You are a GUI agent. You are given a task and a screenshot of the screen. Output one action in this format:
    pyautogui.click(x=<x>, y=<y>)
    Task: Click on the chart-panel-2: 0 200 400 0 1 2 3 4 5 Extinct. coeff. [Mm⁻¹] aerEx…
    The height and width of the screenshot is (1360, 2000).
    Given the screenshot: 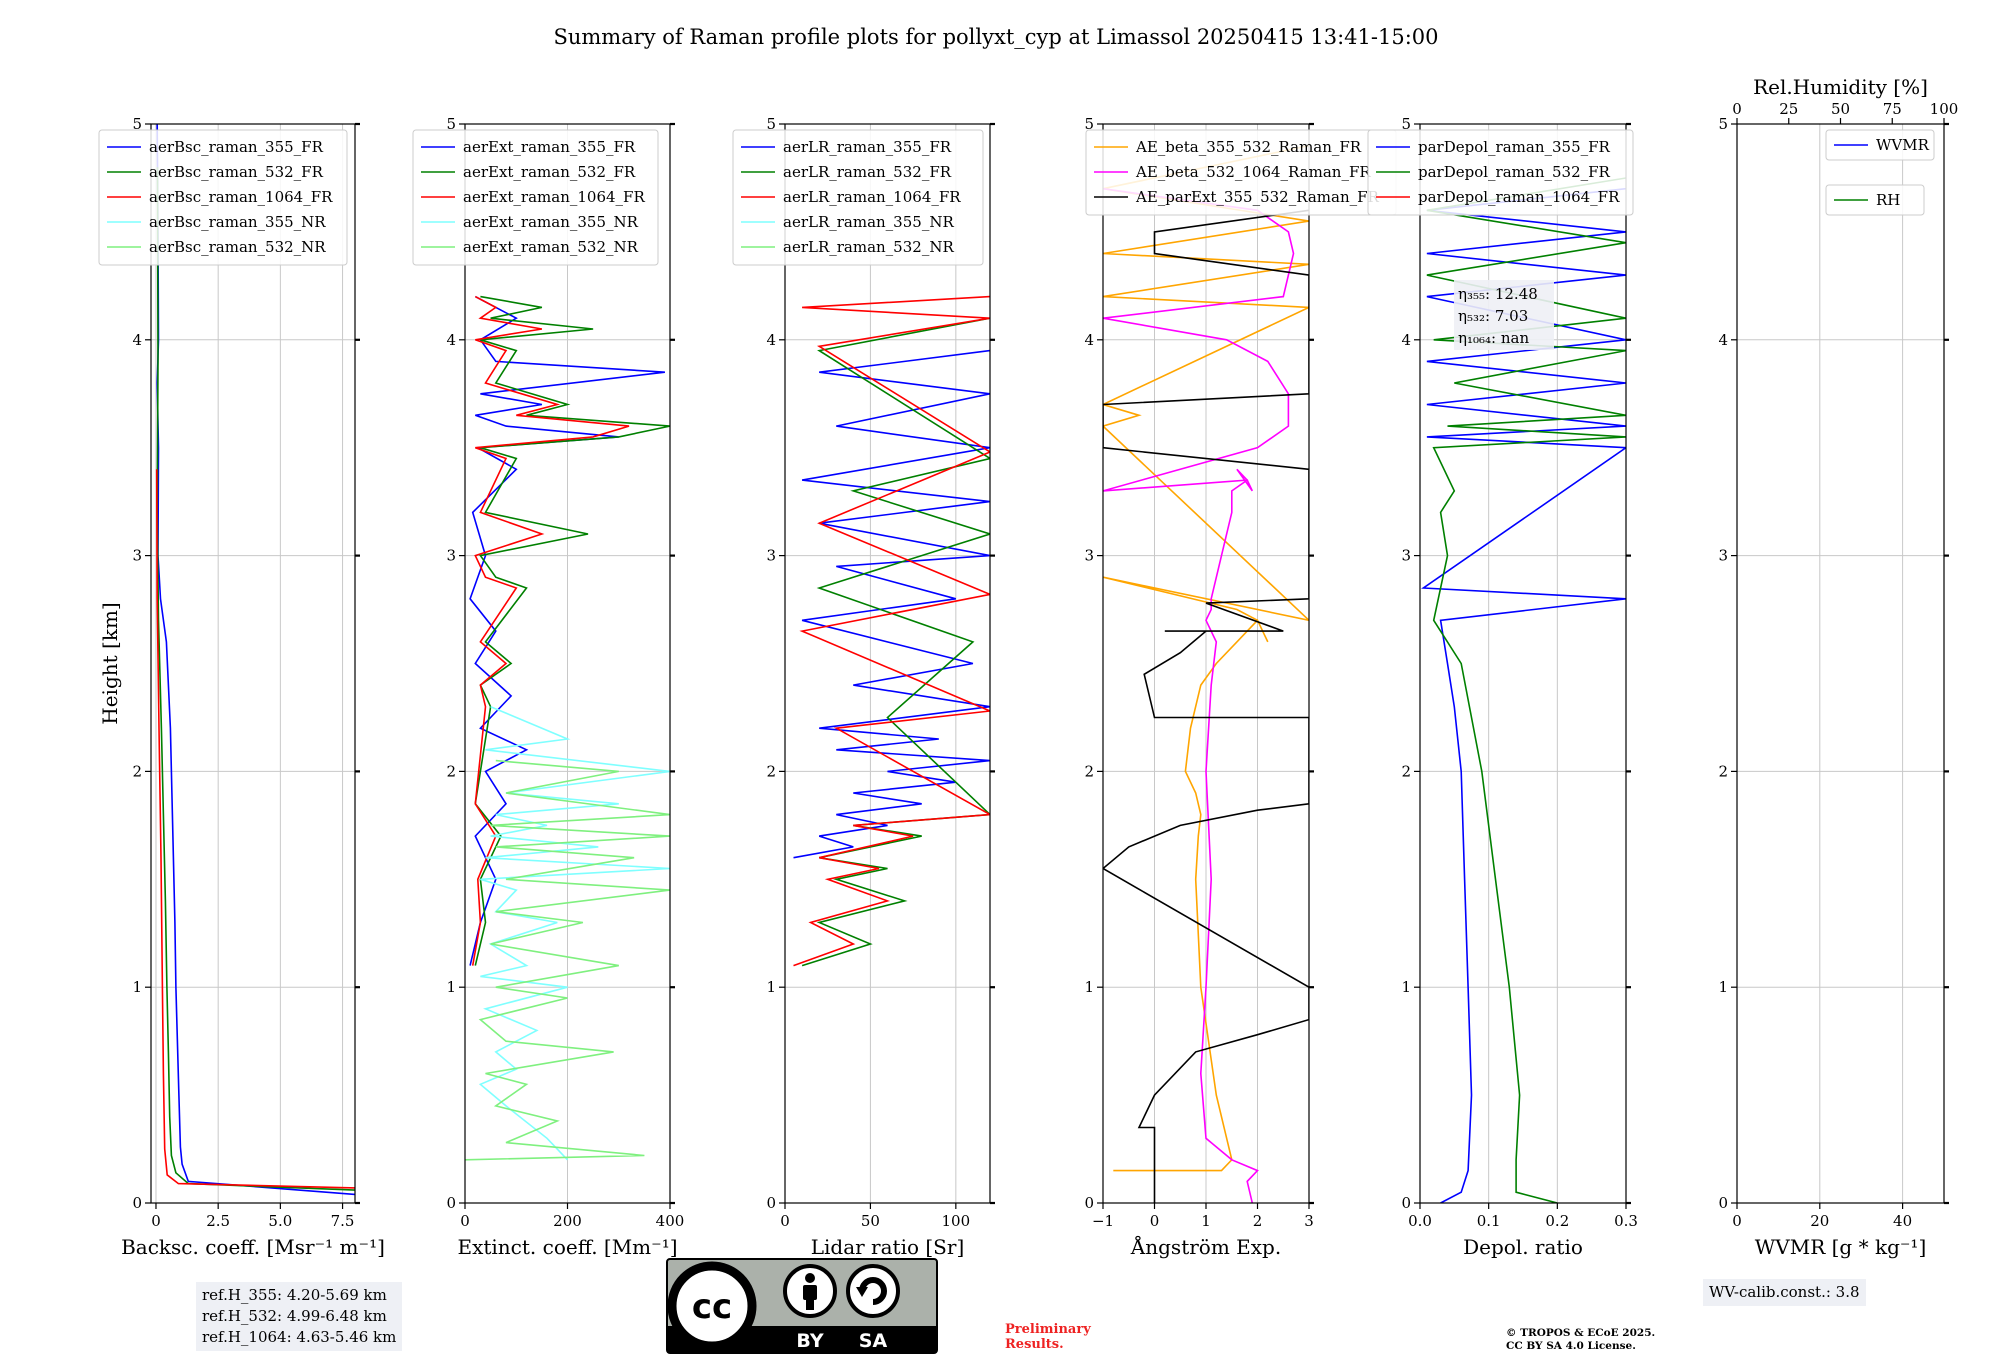 What is the action you would take?
    pyautogui.click(x=548, y=687)
    